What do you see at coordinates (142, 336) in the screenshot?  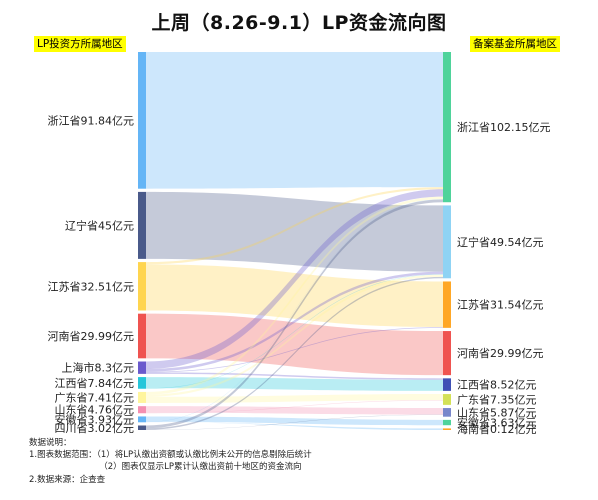 I see `source-node-hn` at bounding box center [142, 336].